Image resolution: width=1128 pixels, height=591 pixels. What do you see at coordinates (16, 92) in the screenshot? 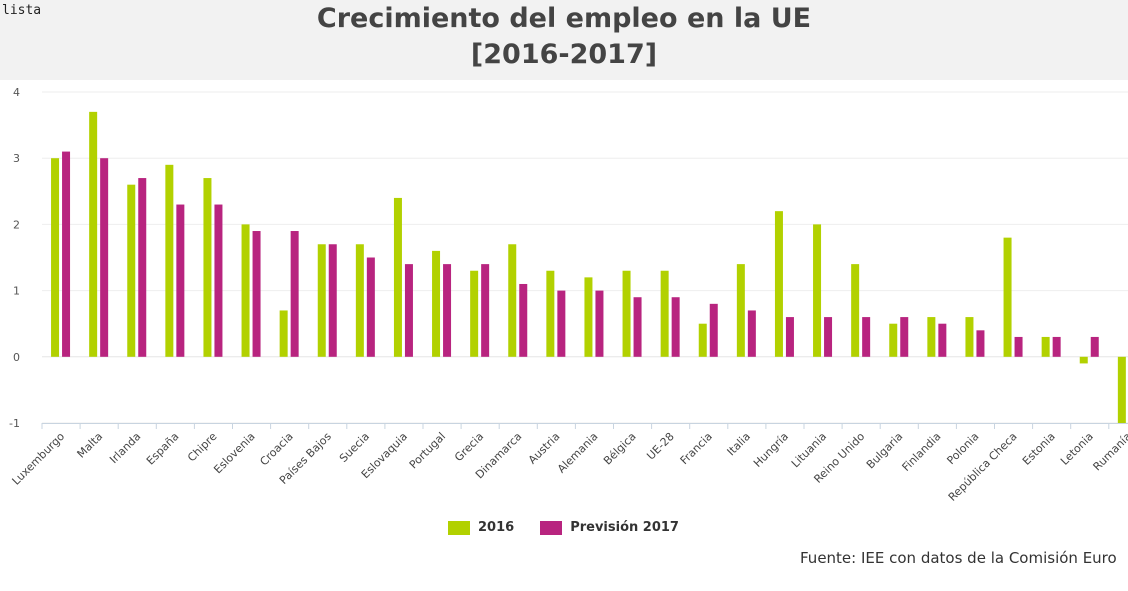
I see `y-tick-label: 4` at bounding box center [16, 92].